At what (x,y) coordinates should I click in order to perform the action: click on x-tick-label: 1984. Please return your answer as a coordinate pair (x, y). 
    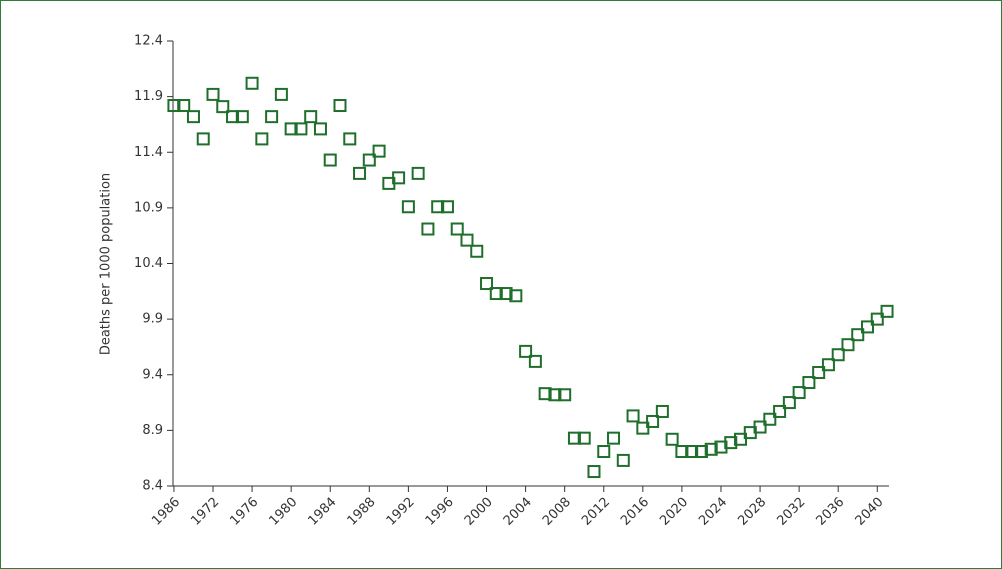
    Looking at the image, I should click on (323, 512).